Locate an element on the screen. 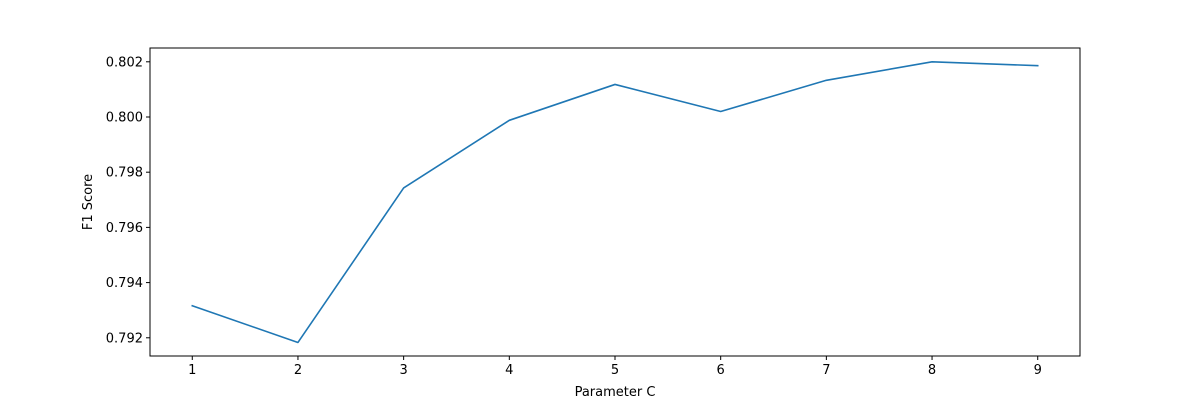 This screenshot has width=1200, height=400. y-tick-label: 0.796 is located at coordinates (124, 228).